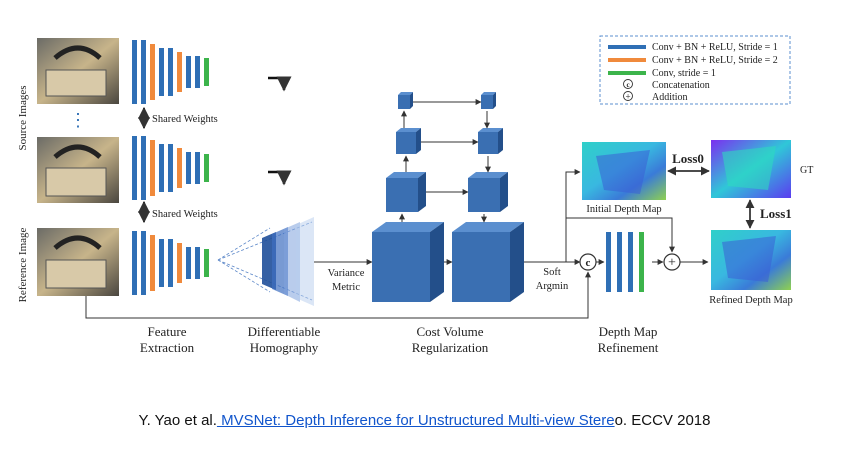 The height and width of the screenshot is (457, 849). I want to click on unet-connections, so click(445, 182).